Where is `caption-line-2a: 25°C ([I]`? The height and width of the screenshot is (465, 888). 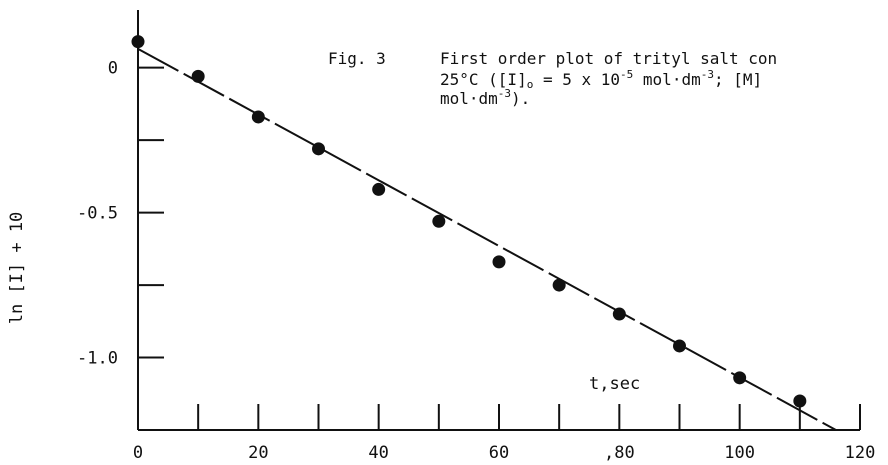 caption-line-2a: 25°C ([I] is located at coordinates (483, 79).